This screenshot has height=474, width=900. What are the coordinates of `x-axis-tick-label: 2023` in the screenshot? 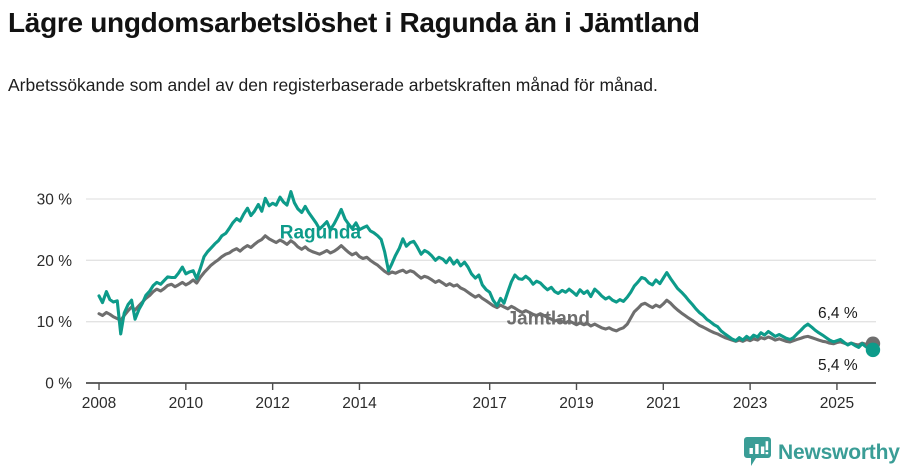 It's located at (750, 403).